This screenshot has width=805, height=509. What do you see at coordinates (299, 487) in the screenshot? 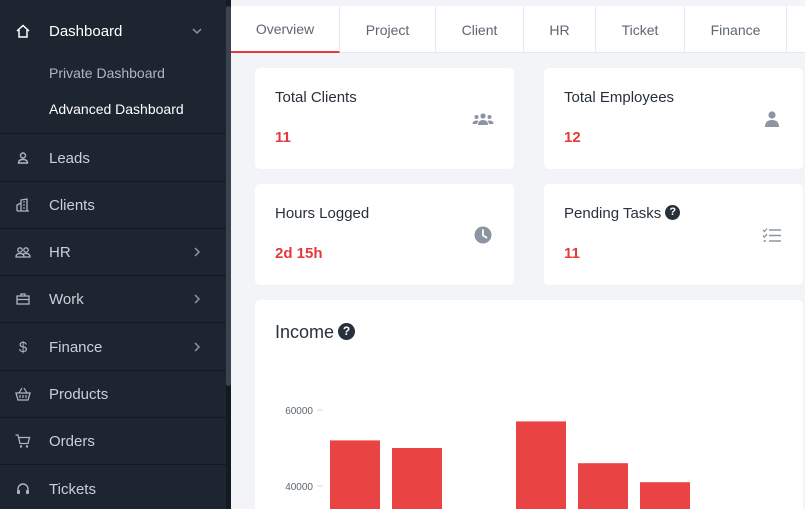
I see `y-tick-label: 40000` at bounding box center [299, 487].